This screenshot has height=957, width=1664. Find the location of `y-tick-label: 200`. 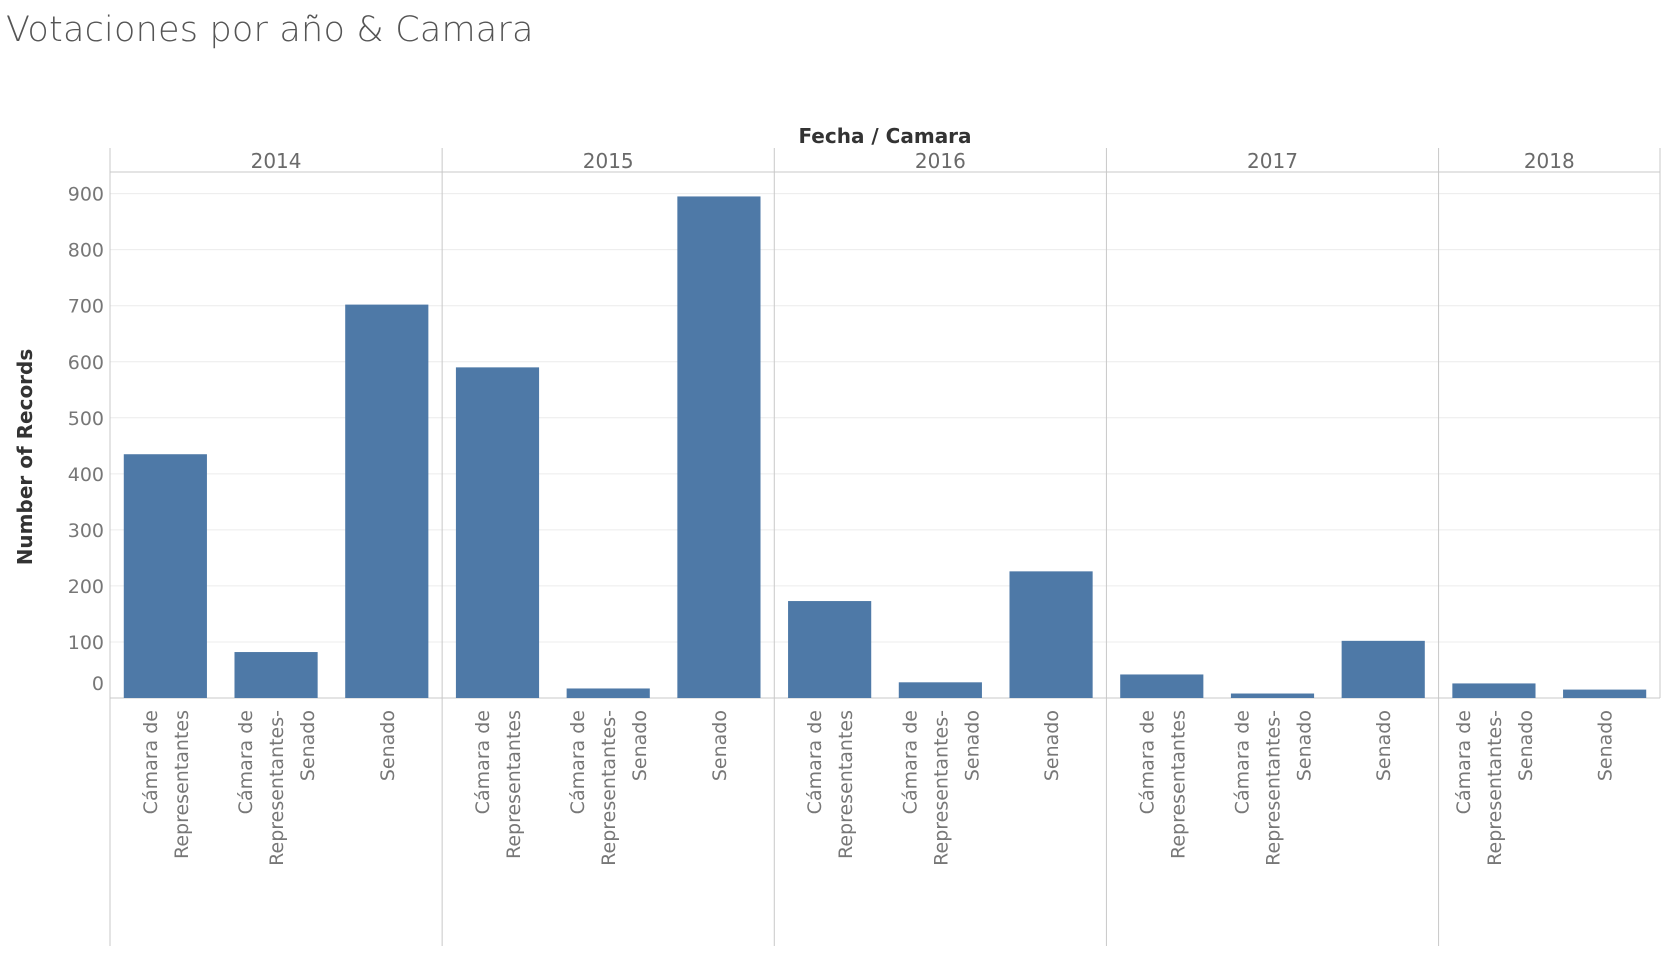

y-tick-label: 200 is located at coordinates (86, 587).